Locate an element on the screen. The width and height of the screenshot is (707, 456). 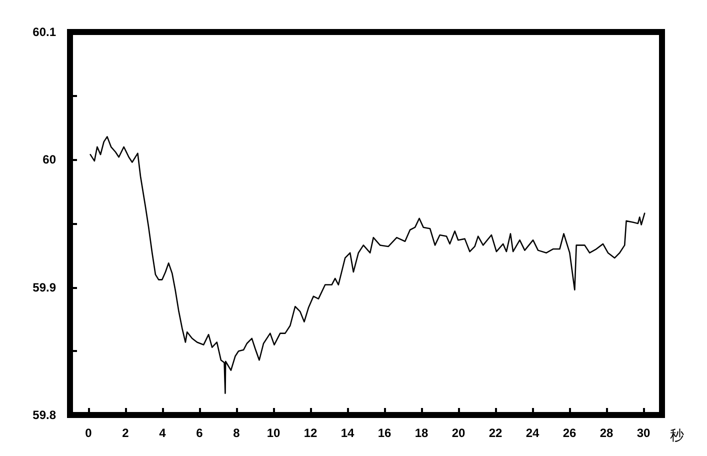
x-tick-label: 12 is located at coordinates (311, 433).